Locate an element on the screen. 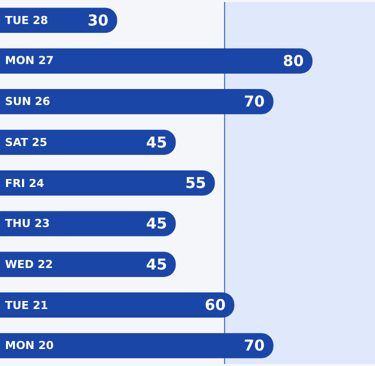 Image resolution: width=375 pixels, height=366 pixels. y-tick-label: MON 27 is located at coordinates (29, 60).